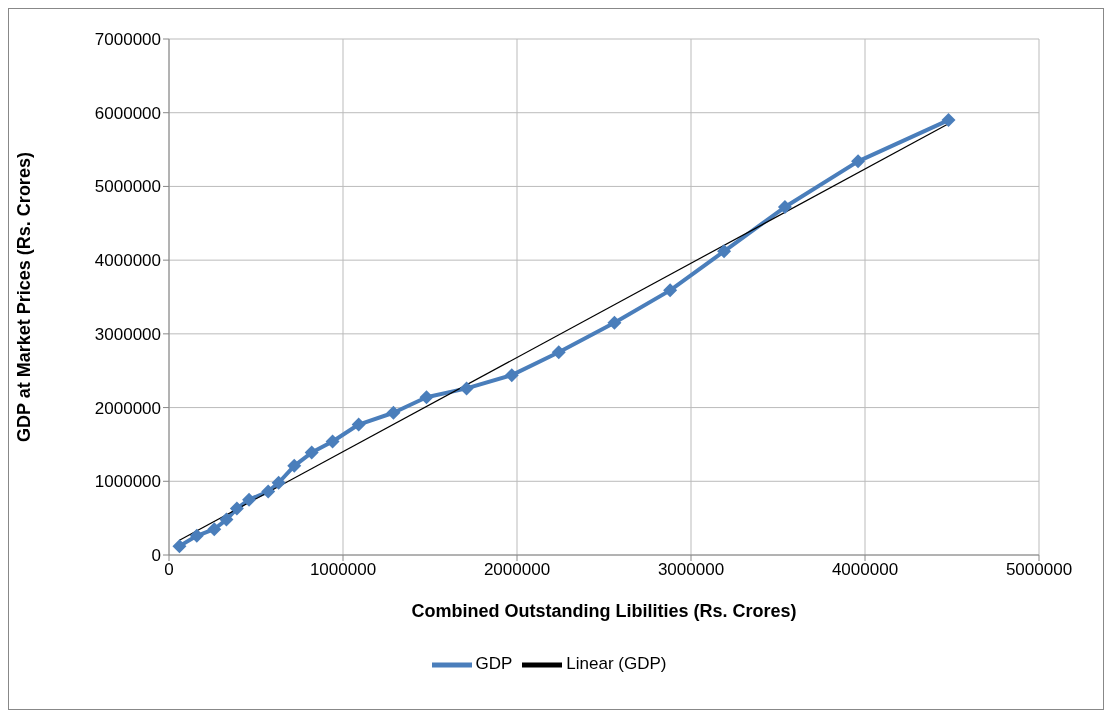 The width and height of the screenshot is (1110, 715). I want to click on x-axis-title: Combined Outstanding Libilities (Rs. Crores), so click(604, 611).